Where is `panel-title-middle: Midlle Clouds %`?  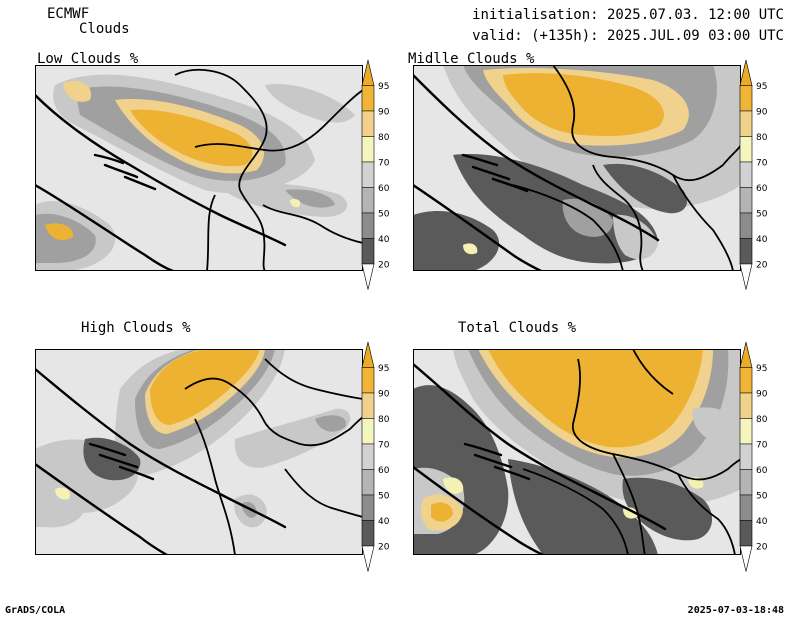 panel-title-middle: Midlle Clouds % is located at coordinates (471, 59).